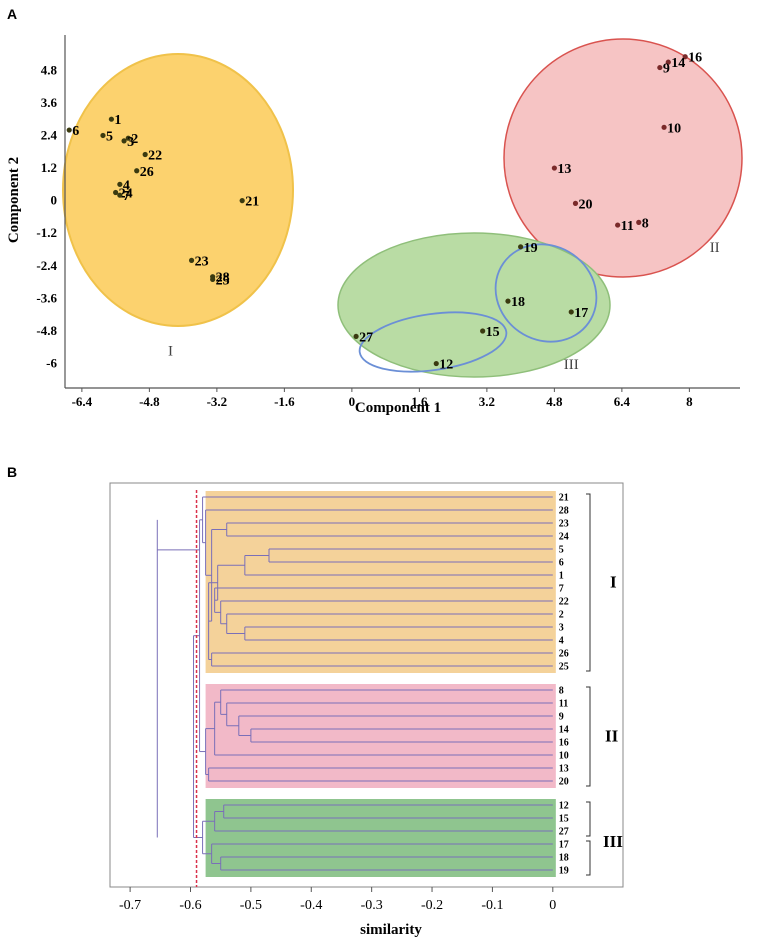  Describe the element at coordinates (49, 102) in the screenshot. I see `y-tick-label: 3.6` at that location.